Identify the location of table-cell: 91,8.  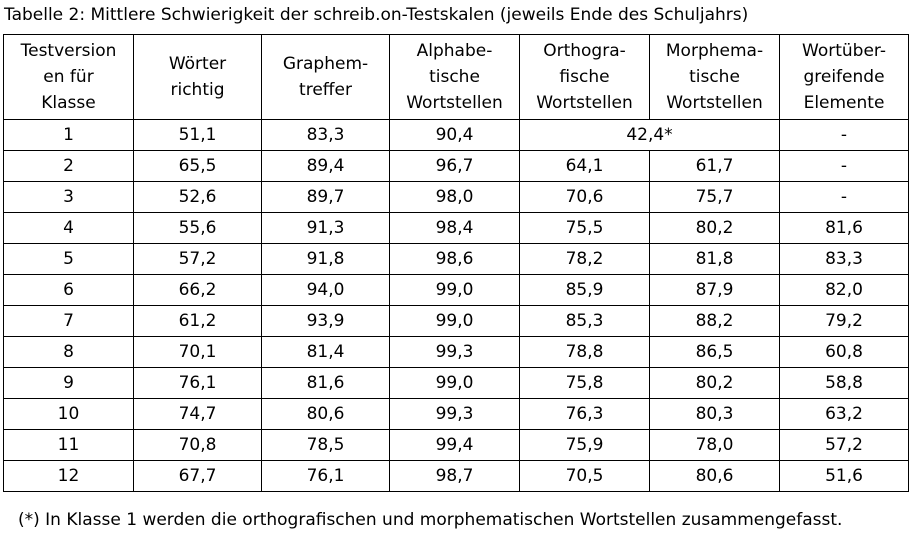
(325, 259).